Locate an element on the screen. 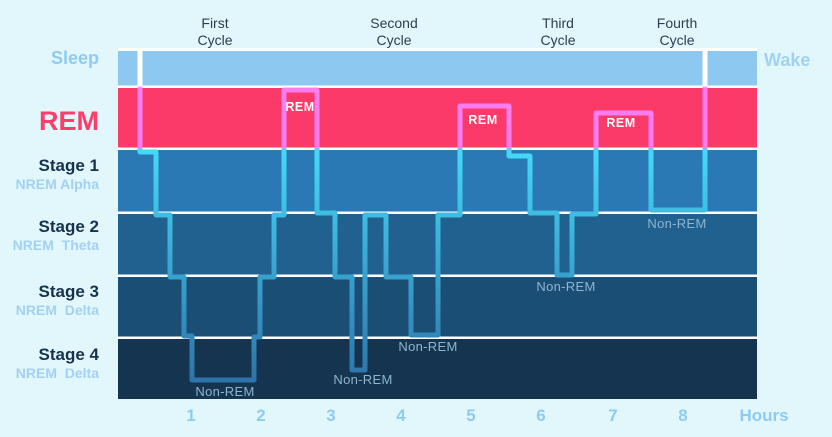  non-rem-label-1: Non-REM is located at coordinates (224, 391).